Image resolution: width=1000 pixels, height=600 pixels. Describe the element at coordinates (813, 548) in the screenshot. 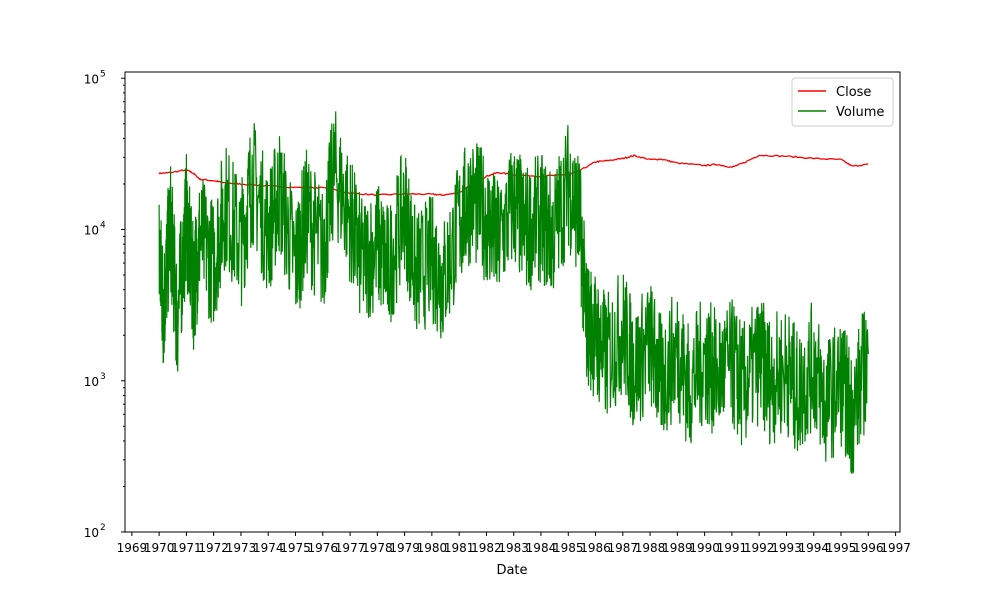

I see `x-tick-label: 1994` at that location.